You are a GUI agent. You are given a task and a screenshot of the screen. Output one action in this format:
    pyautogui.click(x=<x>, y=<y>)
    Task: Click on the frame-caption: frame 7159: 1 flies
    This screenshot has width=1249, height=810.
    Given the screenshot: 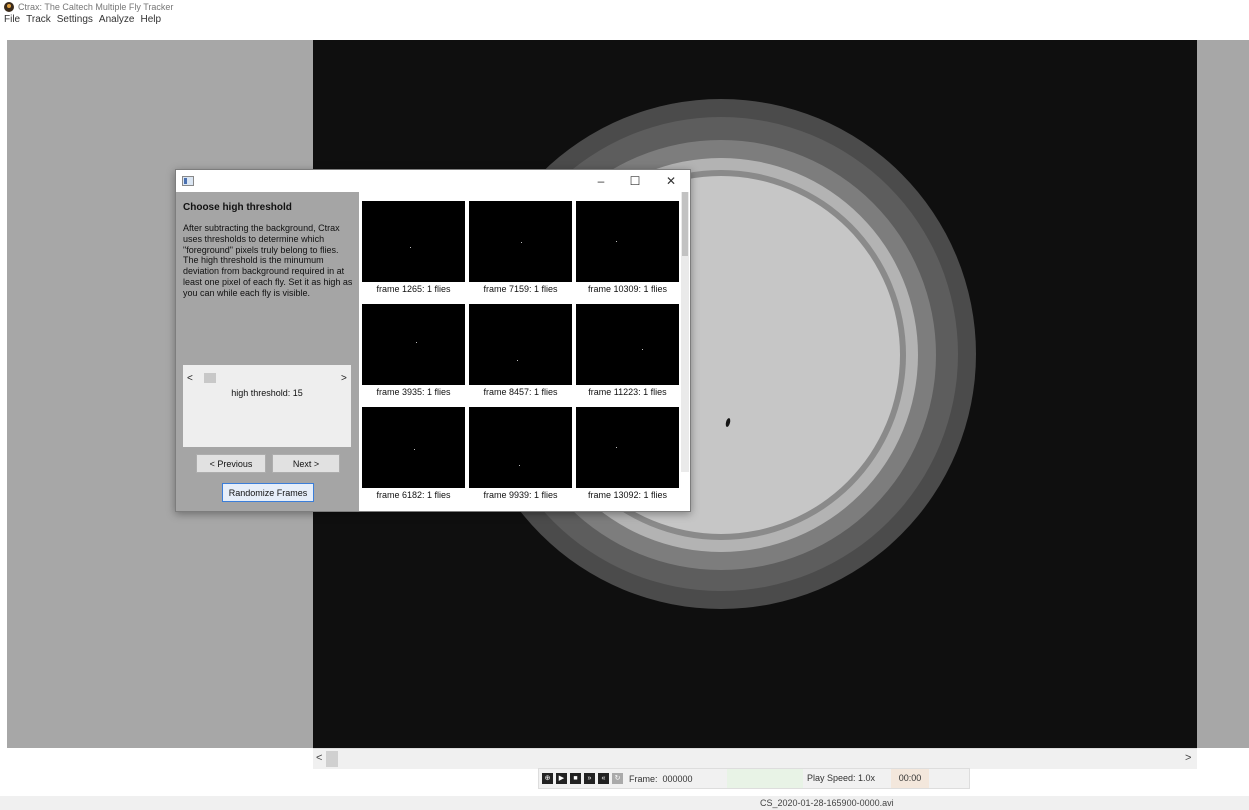 What is the action you would take?
    pyautogui.click(x=520, y=289)
    